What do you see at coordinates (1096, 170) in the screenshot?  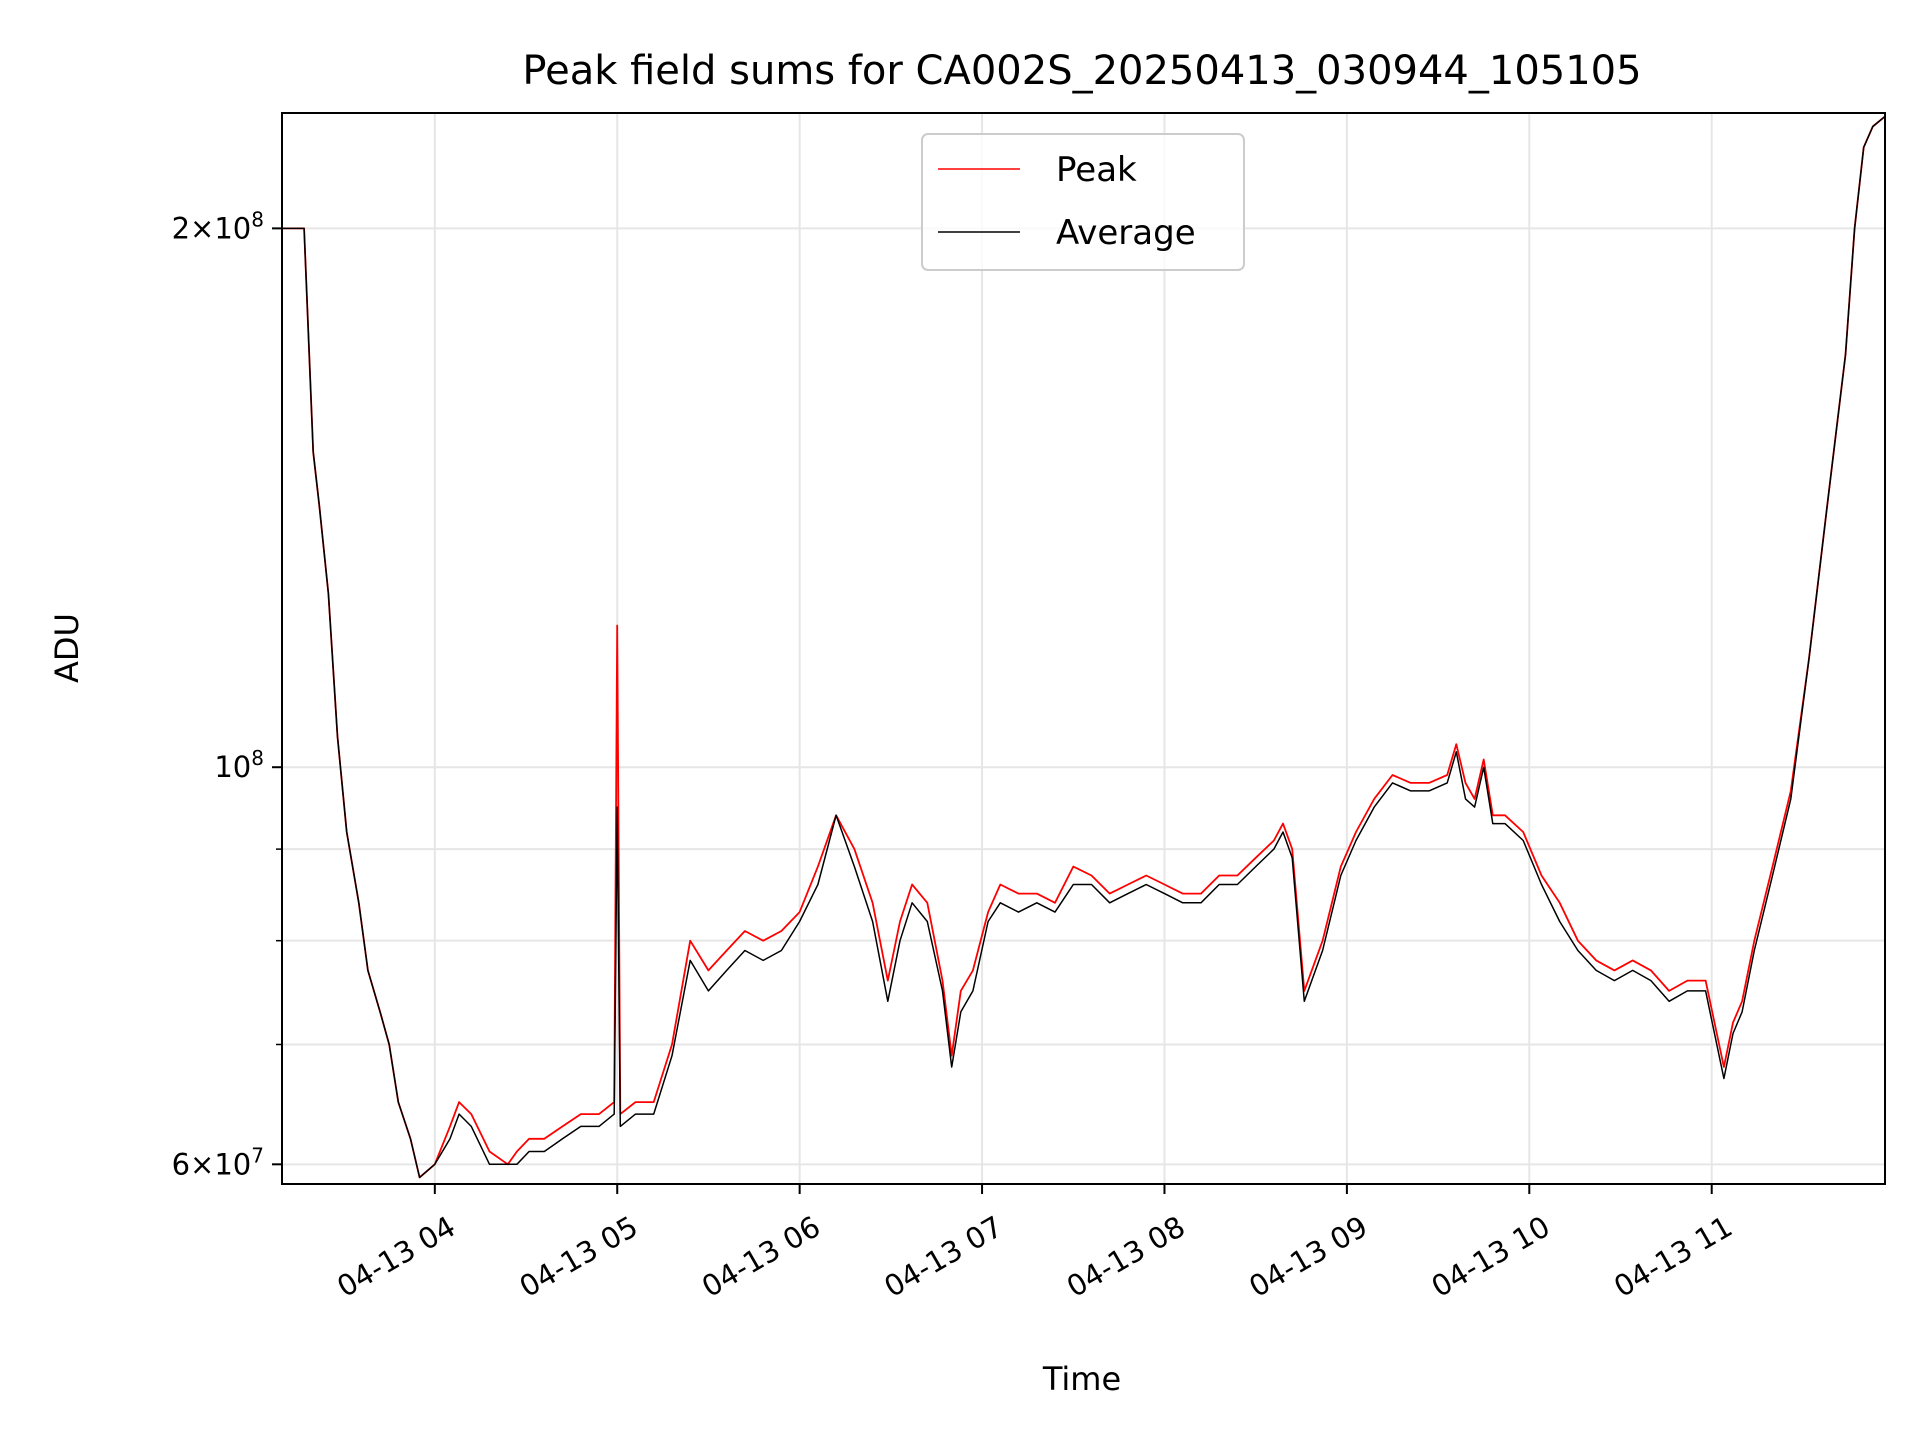 I see `legend-label-peak: Peak` at bounding box center [1096, 170].